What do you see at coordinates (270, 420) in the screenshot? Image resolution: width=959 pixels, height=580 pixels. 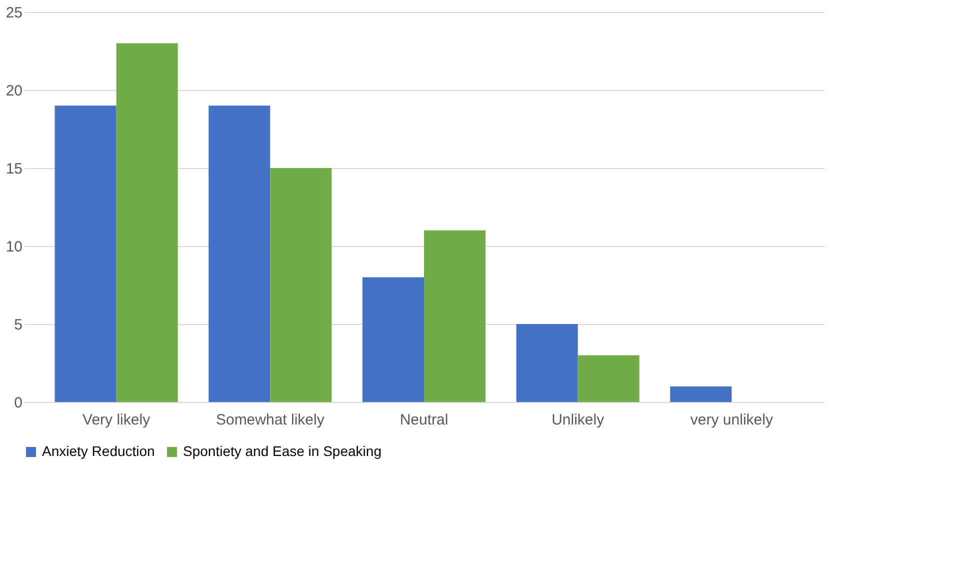 I see `x-tick-label: Somewhat likely` at bounding box center [270, 420].